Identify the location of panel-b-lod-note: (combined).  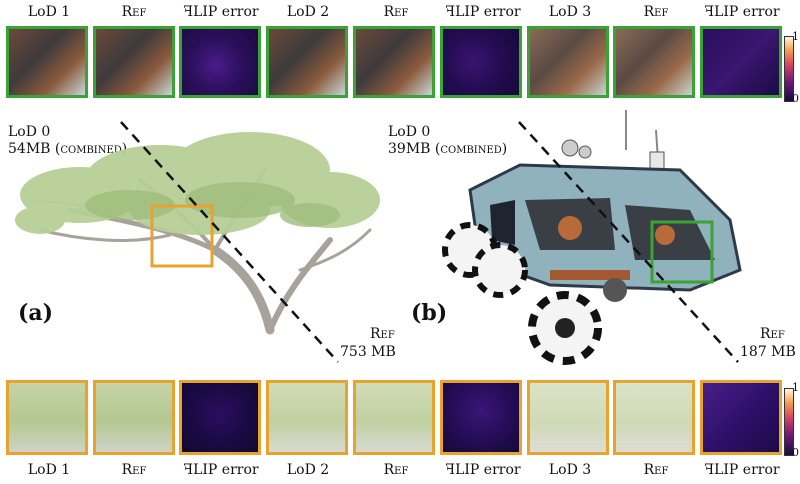
(471, 149).